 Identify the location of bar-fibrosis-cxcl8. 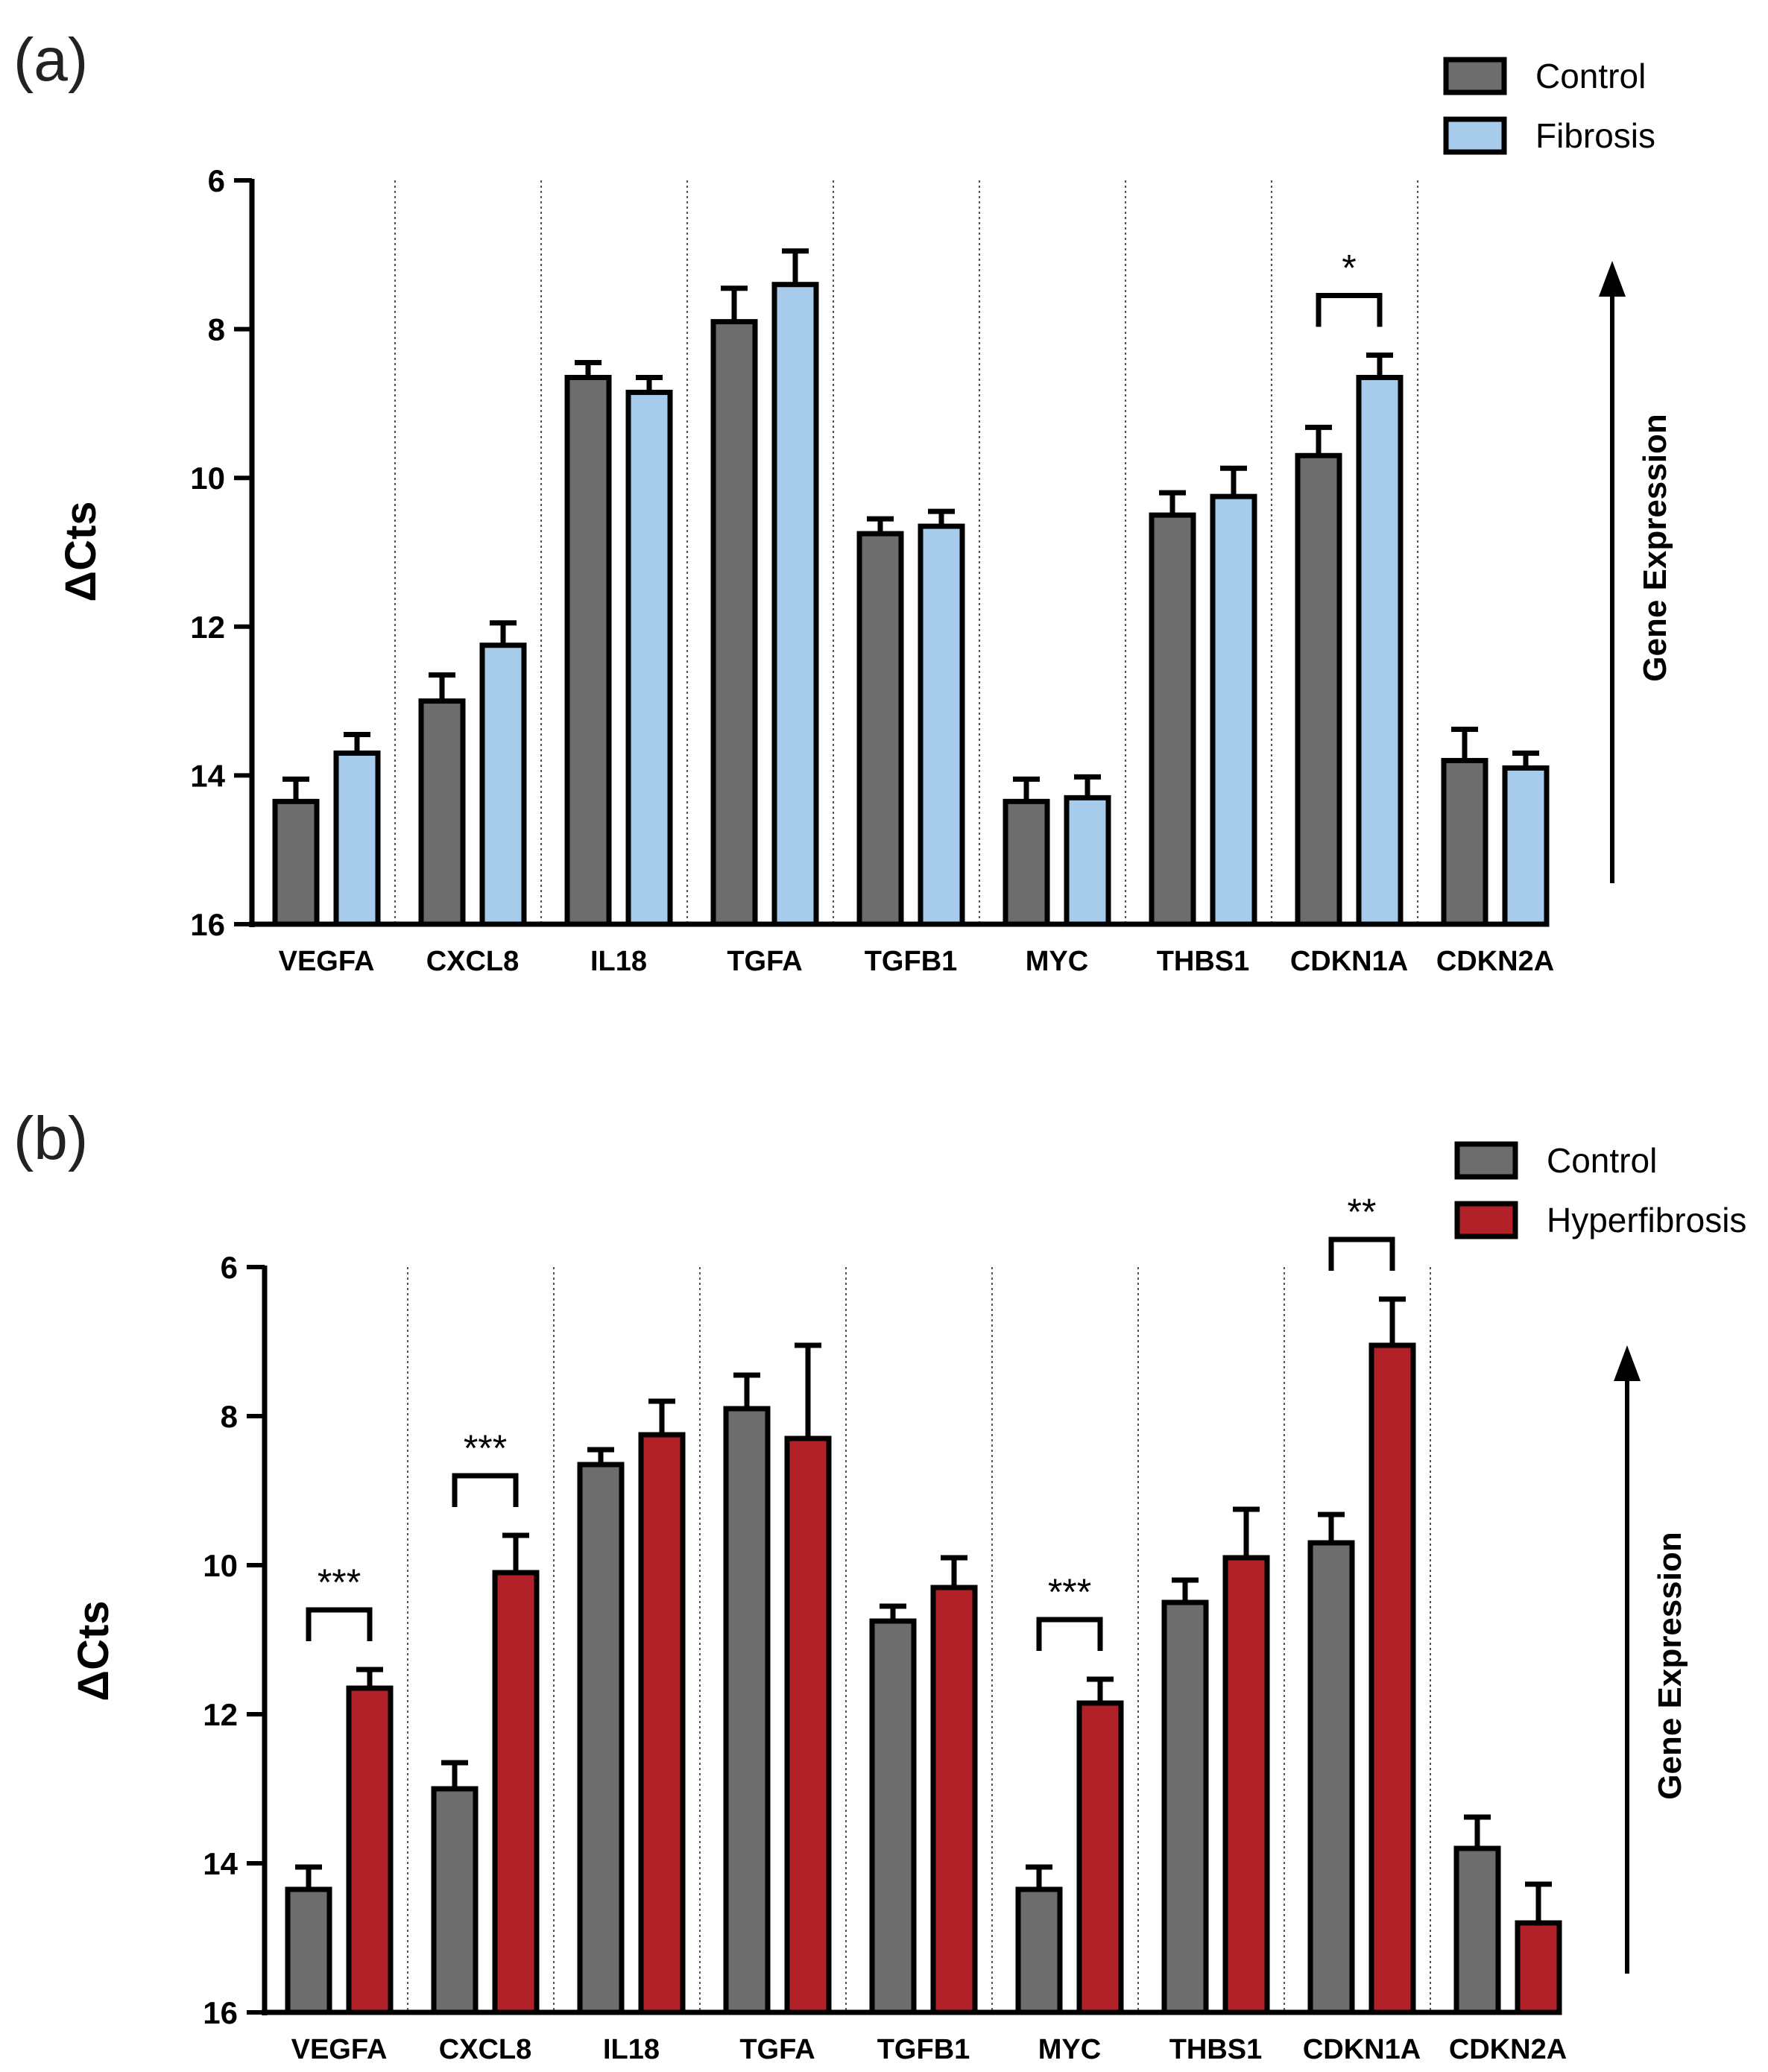
(503, 784).